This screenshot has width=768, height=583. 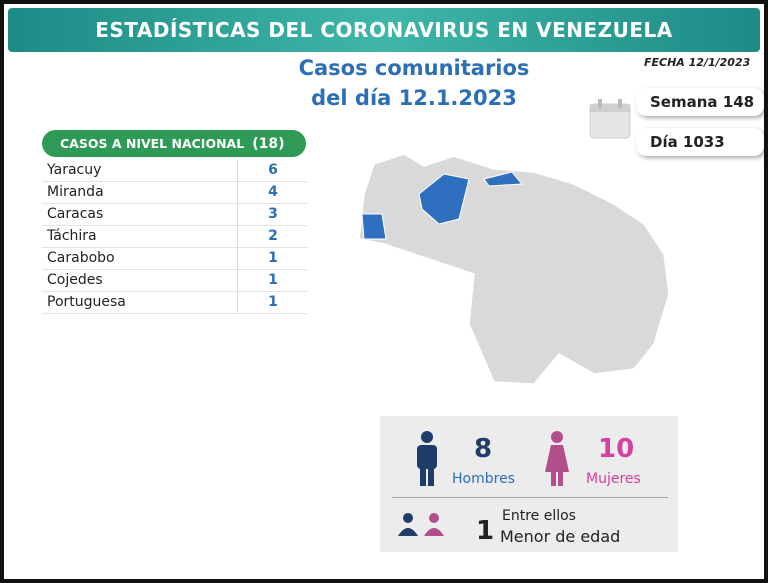 What do you see at coordinates (75, 214) in the screenshot?
I see `state-name: Caracas` at bounding box center [75, 214].